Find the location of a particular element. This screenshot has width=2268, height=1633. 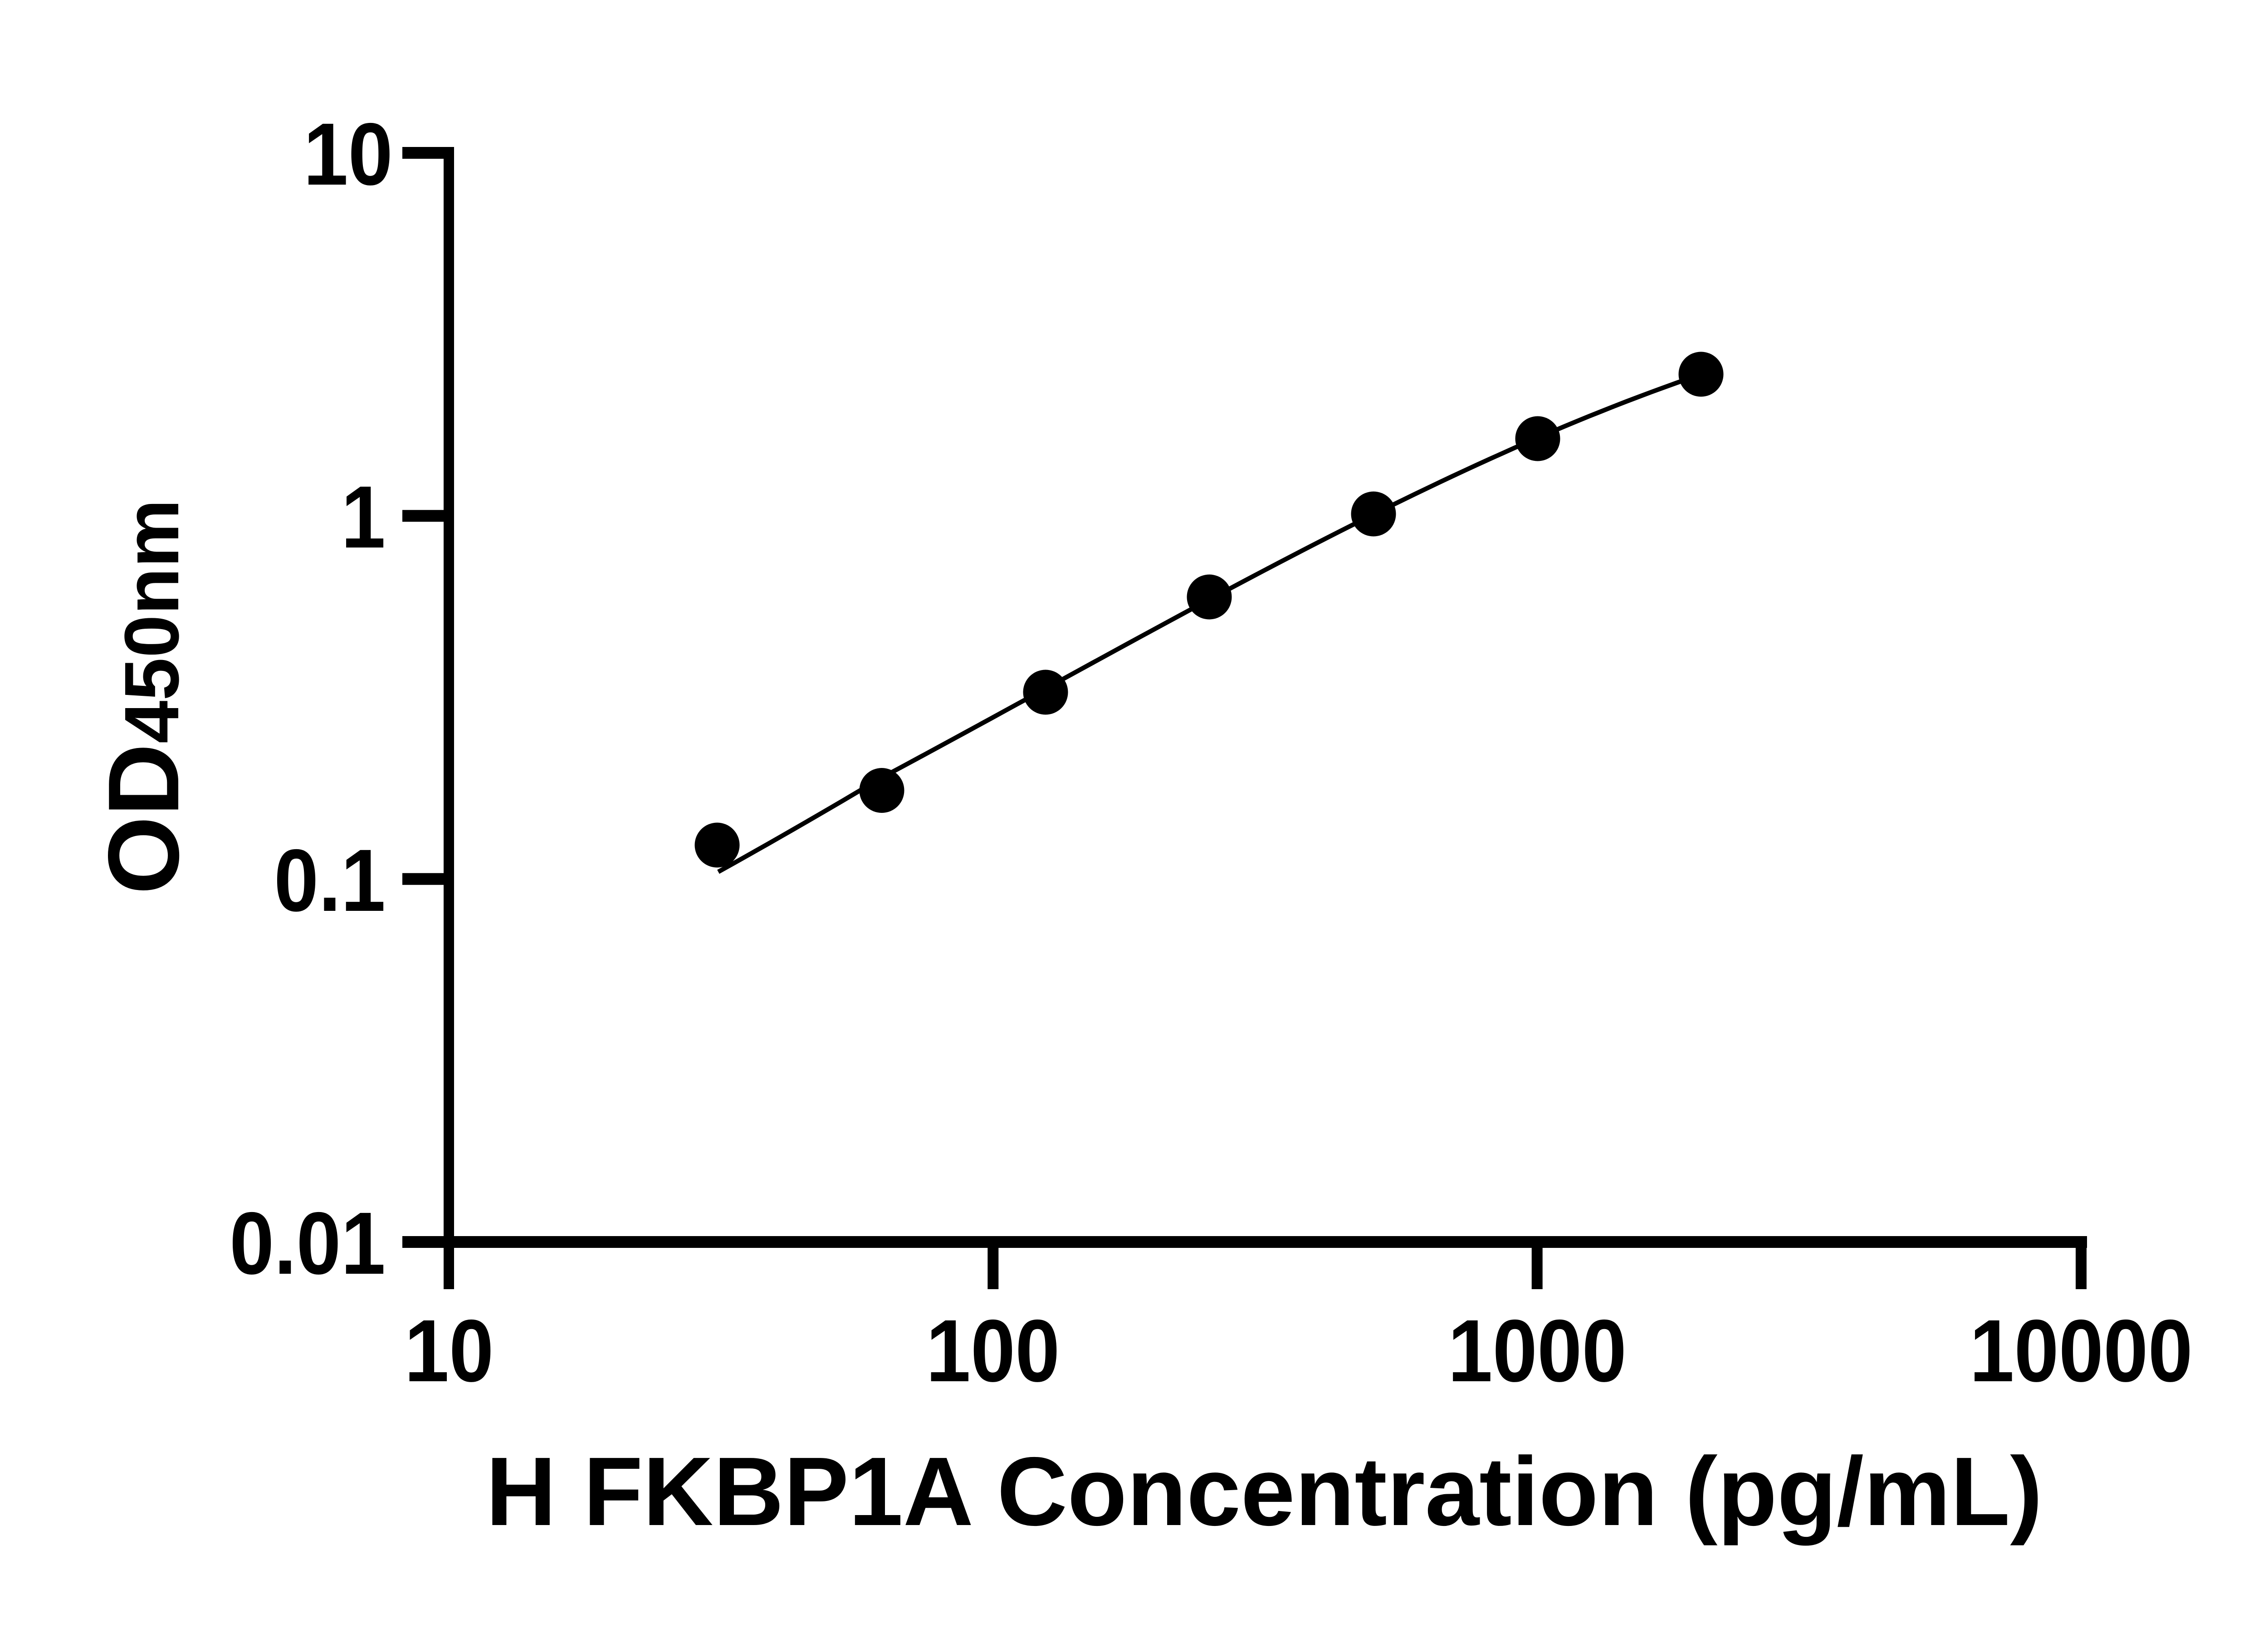

svg-text: H FKBP1A Concentration (pg/mL) is located at coordinates (1265, 1491).